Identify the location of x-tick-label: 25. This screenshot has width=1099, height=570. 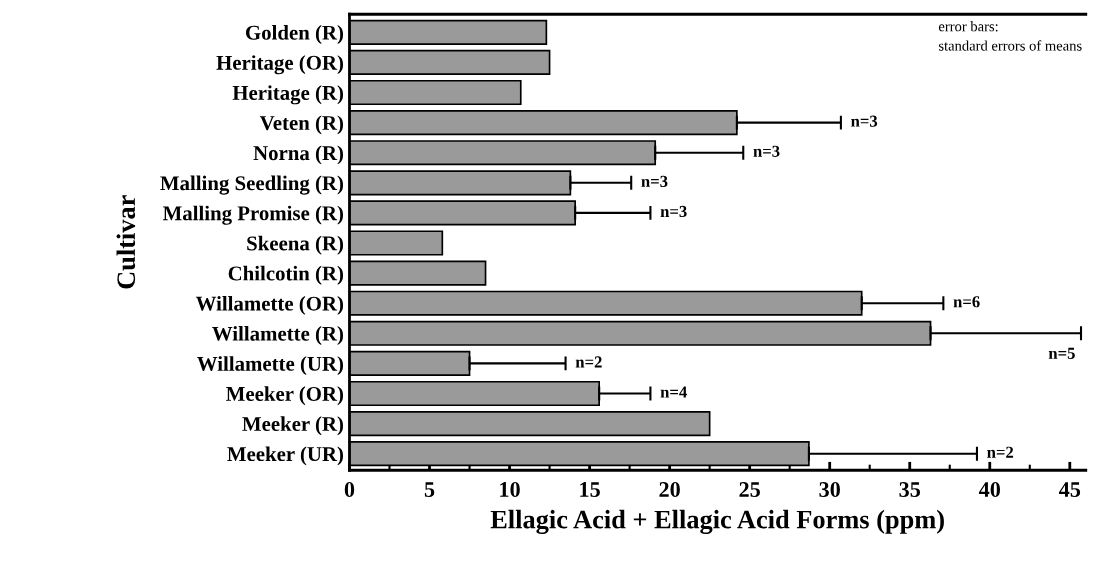
(749, 489).